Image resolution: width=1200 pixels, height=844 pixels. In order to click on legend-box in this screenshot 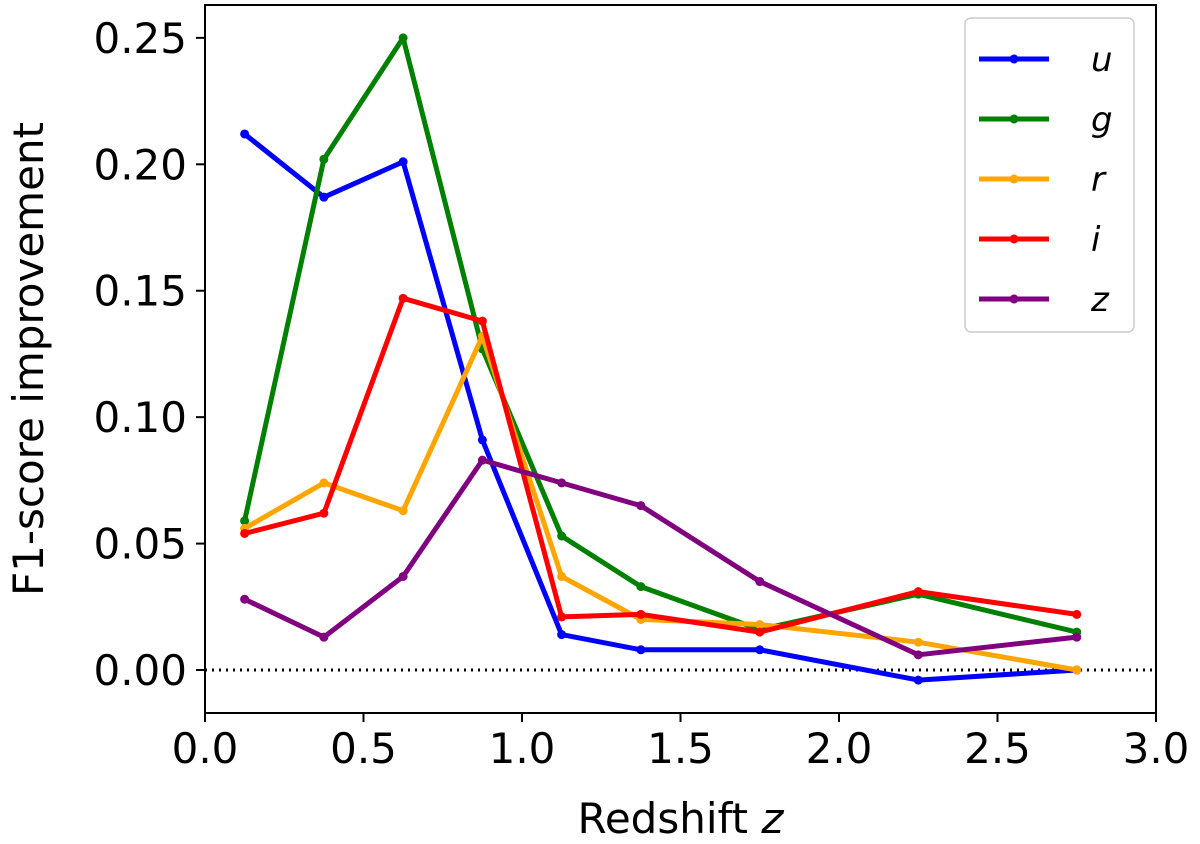, I will do `click(1049, 175)`.